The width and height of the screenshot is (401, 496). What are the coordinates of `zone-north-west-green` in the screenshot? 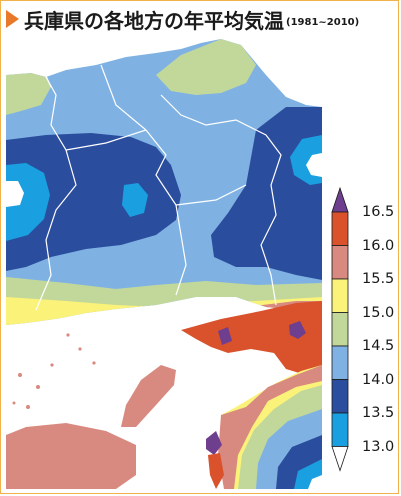 It's located at (28, 94).